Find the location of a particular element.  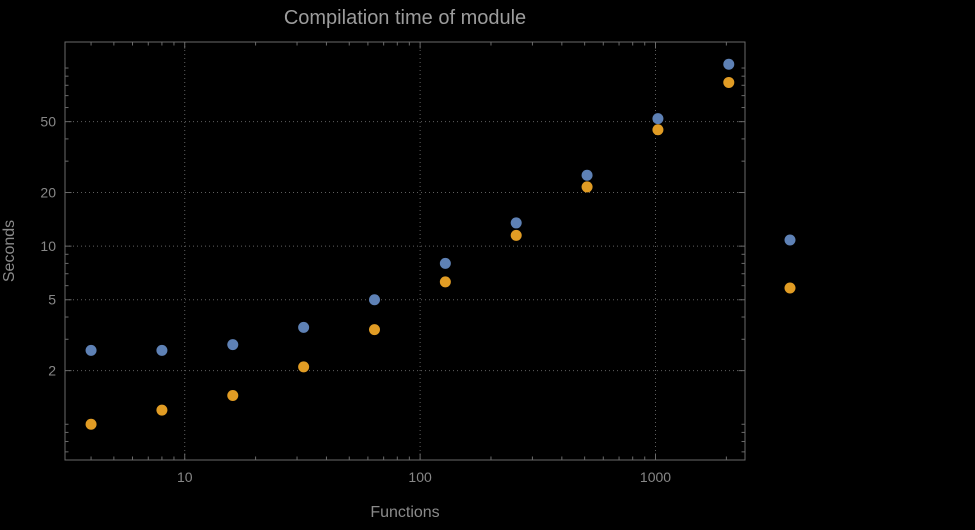

x-tick-label: 1000 is located at coordinates (655, 477).